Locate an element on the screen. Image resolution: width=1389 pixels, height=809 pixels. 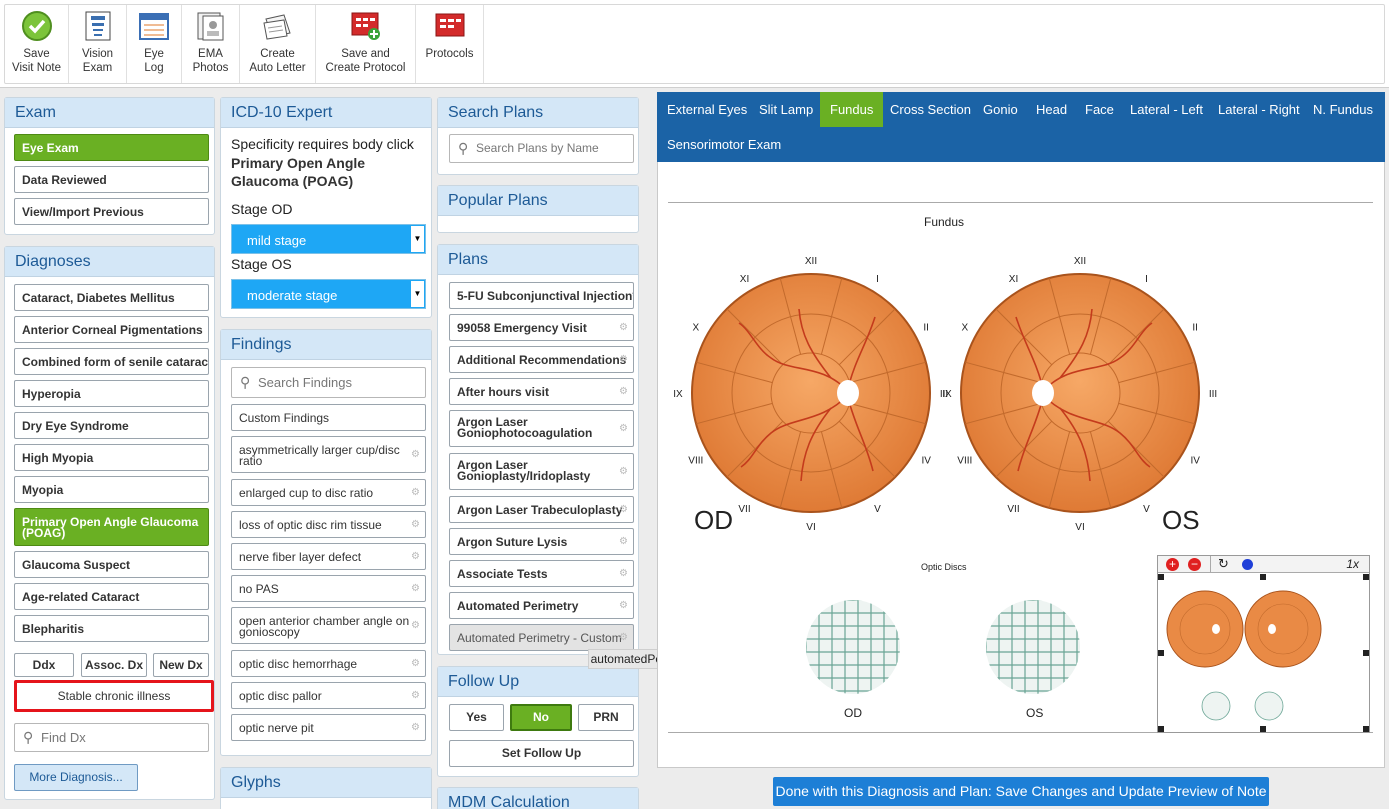
diagnosis-item-selected: Primary Open Angle Glaucoma (POAG) is located at coordinates (111, 527).